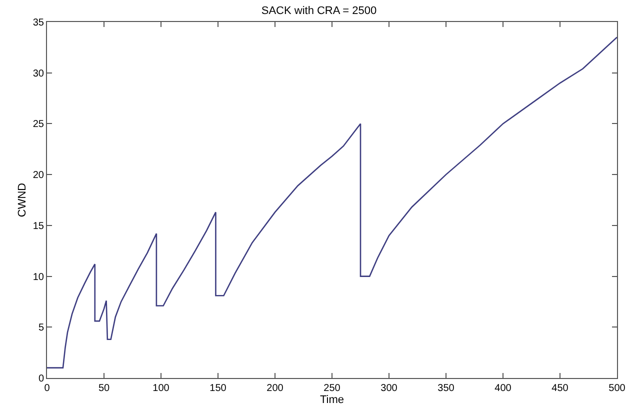 This screenshot has width=638, height=416. Describe the element at coordinates (38, 124) in the screenshot. I see `y-tick-label: 25` at that location.